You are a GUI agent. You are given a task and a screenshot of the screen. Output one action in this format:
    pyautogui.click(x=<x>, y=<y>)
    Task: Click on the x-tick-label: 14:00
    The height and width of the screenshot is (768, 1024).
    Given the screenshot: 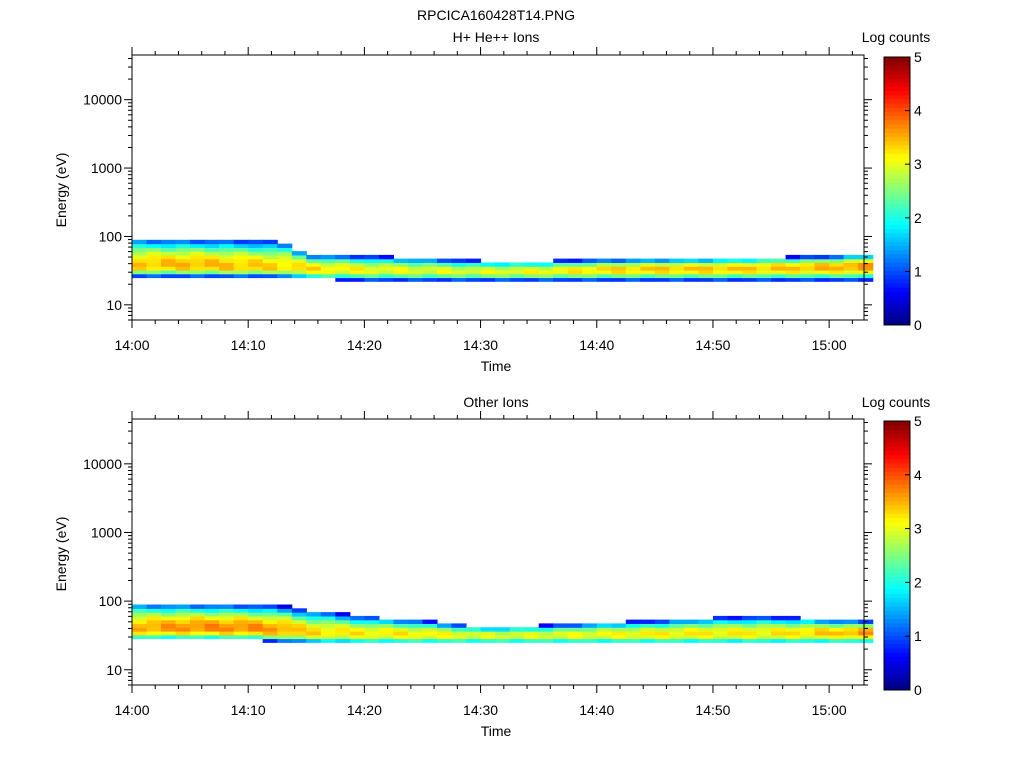 What is the action you would take?
    pyautogui.click(x=131, y=710)
    